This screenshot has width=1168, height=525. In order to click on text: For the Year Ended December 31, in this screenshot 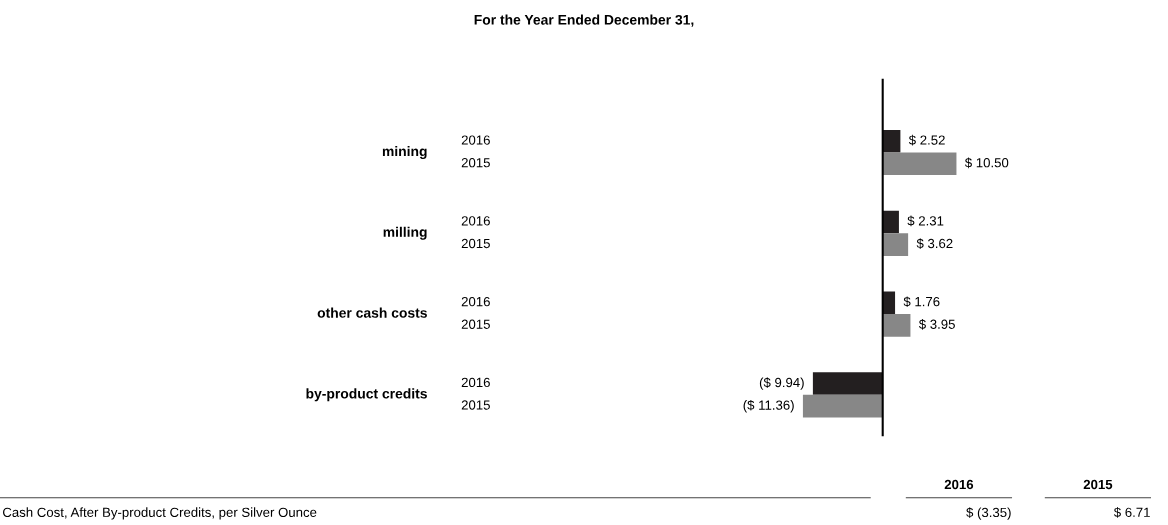, I will do `click(584, 20)`.